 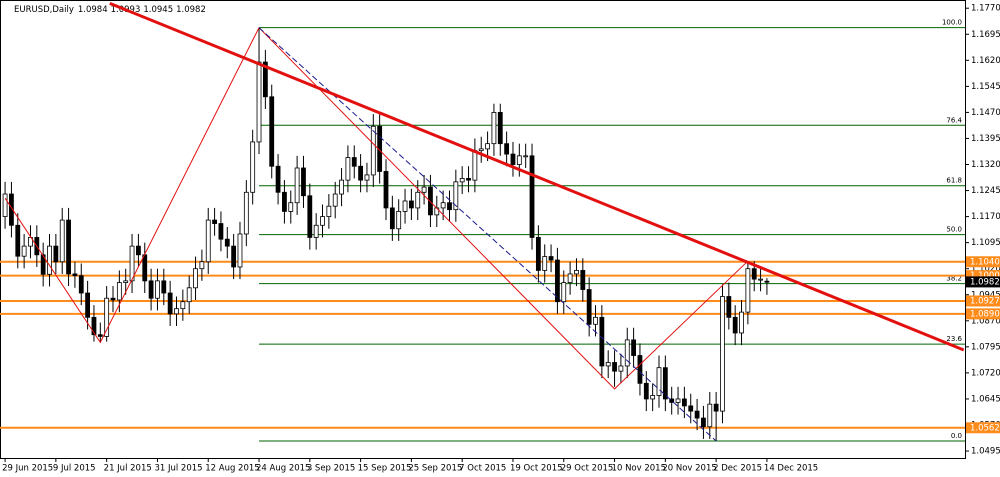 What do you see at coordinates (985, 452) in the screenshot?
I see `y-tick-label: 1.0495` at bounding box center [985, 452].